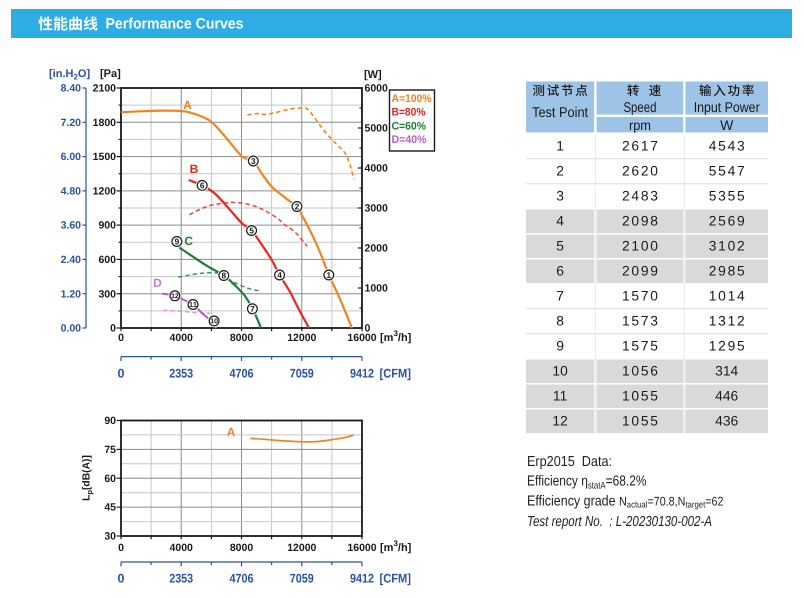  Describe the element at coordinates (639, 108) in the screenshot. I see `svg-text: Speed` at that location.